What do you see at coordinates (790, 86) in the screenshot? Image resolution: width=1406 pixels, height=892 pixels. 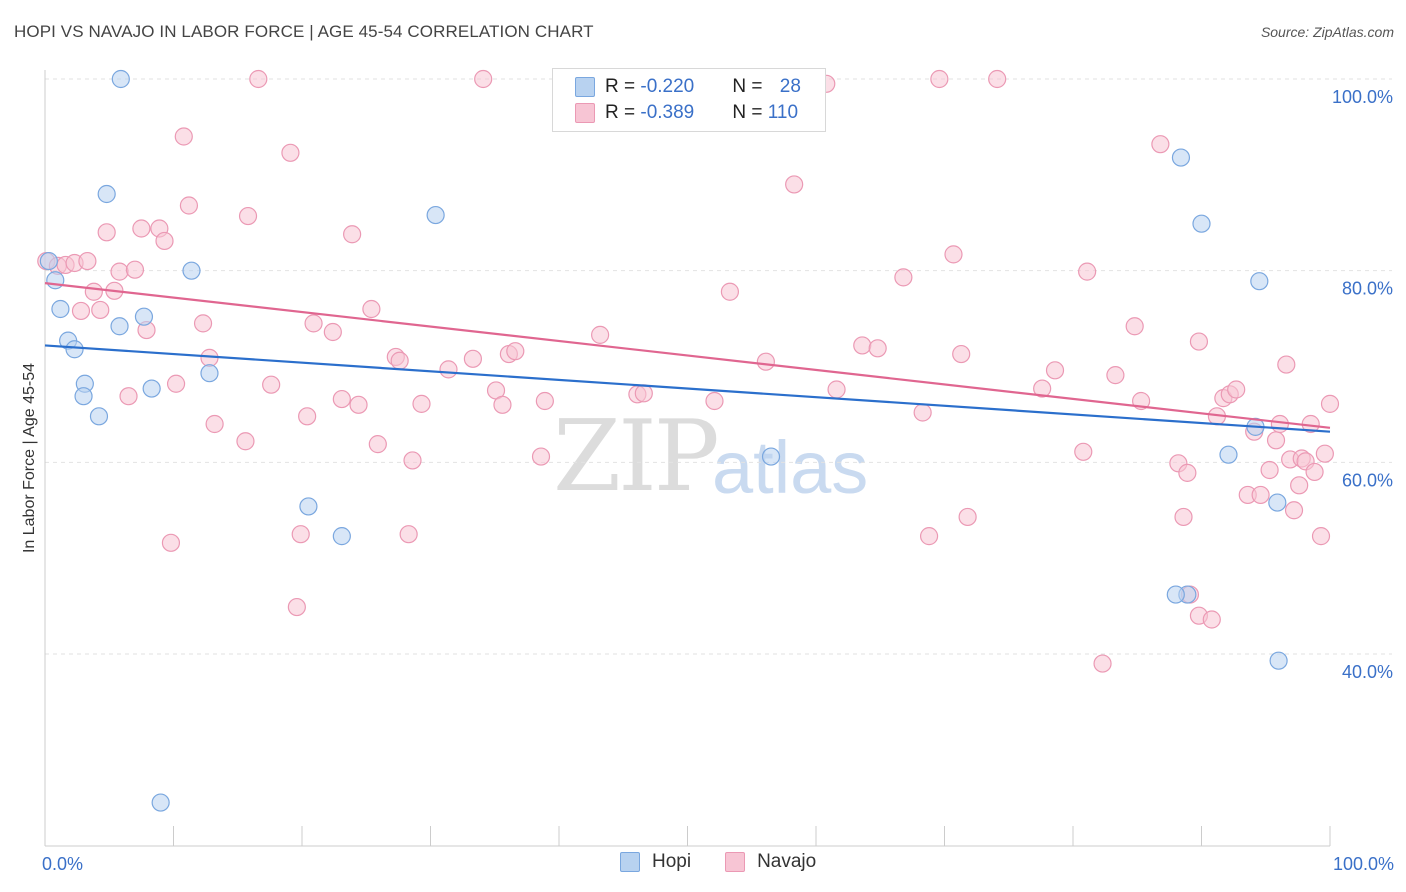 I see `hopi-n-value: 28` at bounding box center [790, 86].